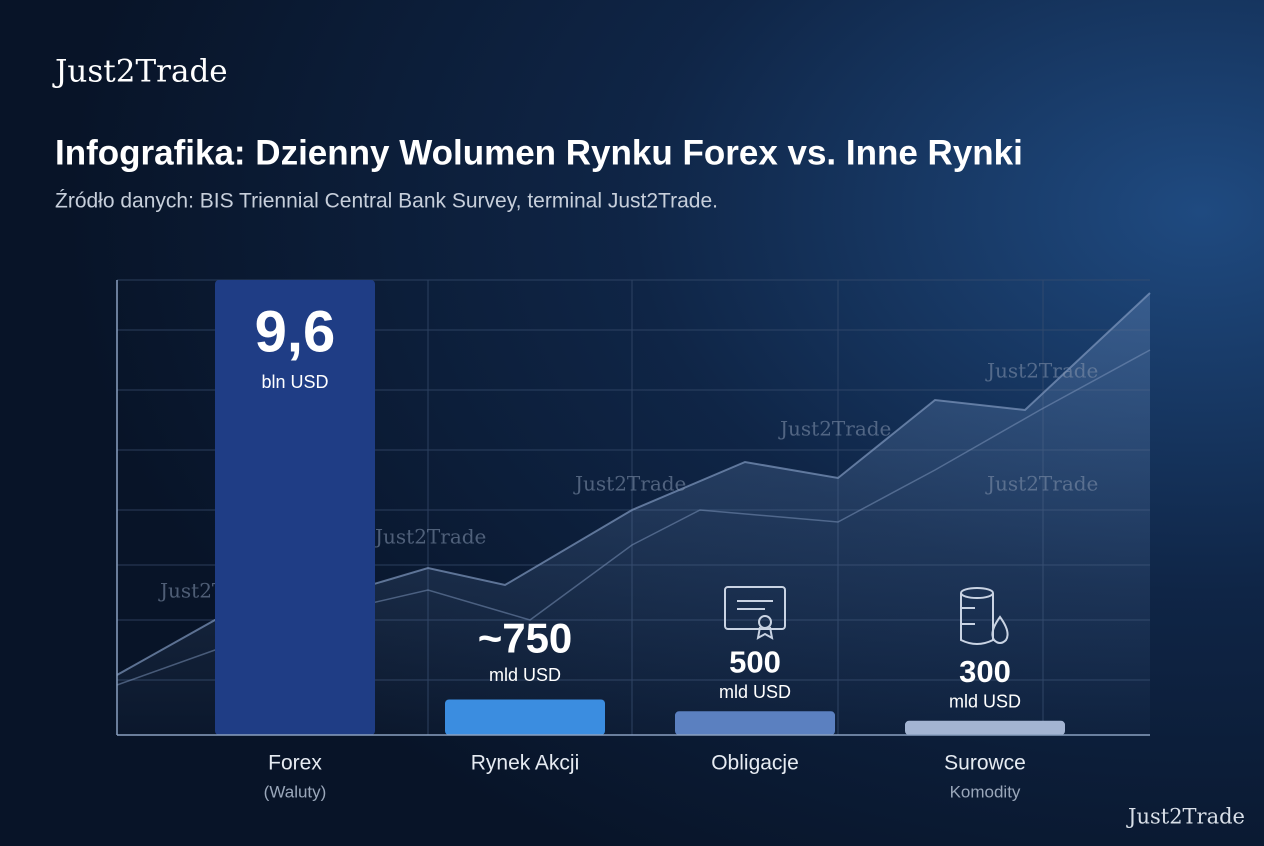  What do you see at coordinates (755, 613) in the screenshot?
I see `bond-icon` at bounding box center [755, 613].